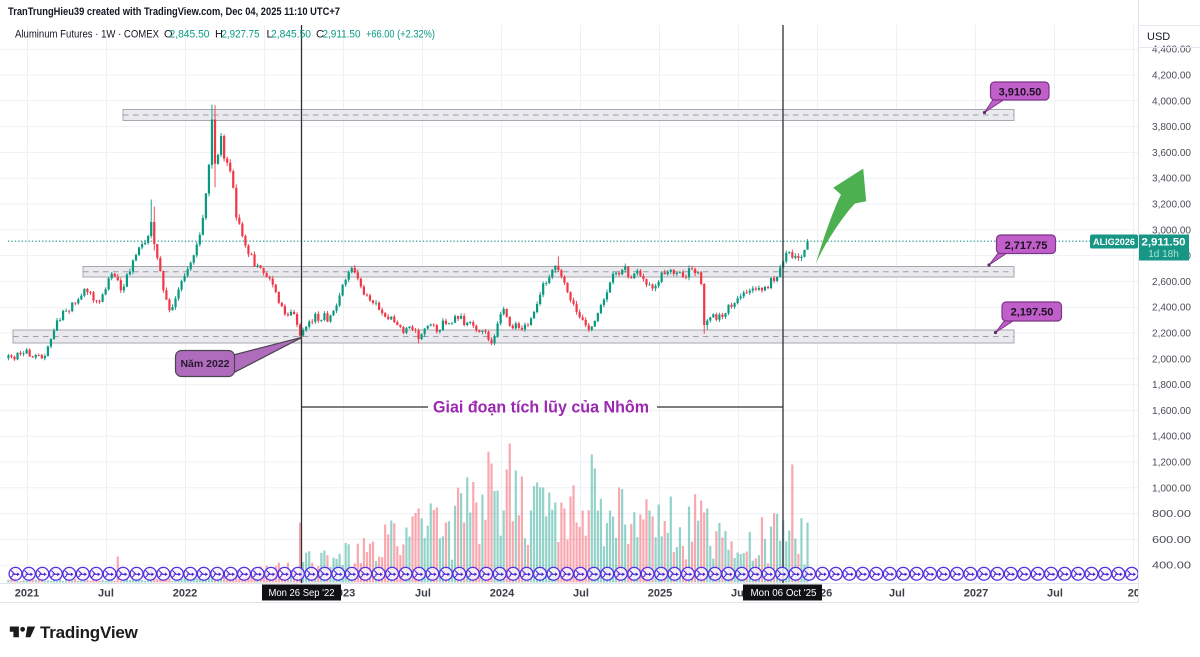 The image size is (1200, 657). I want to click on svg-text: 1,800.00, so click(1171, 385).